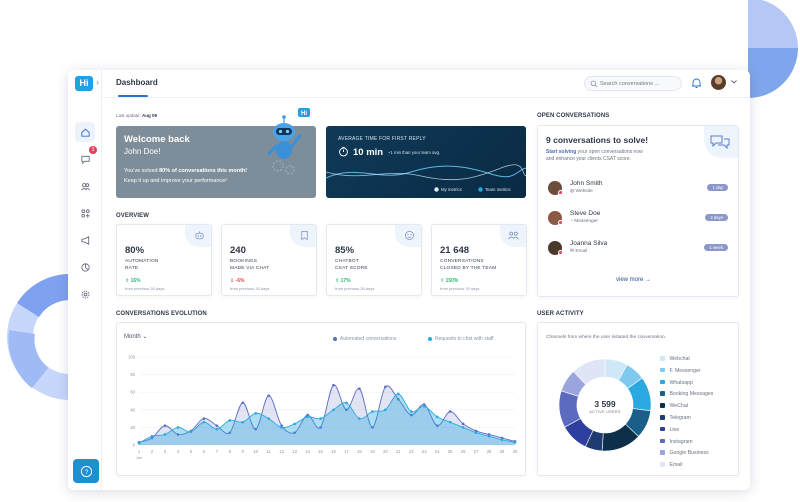  I want to click on overview-title: OVERVIEW, so click(133, 216).